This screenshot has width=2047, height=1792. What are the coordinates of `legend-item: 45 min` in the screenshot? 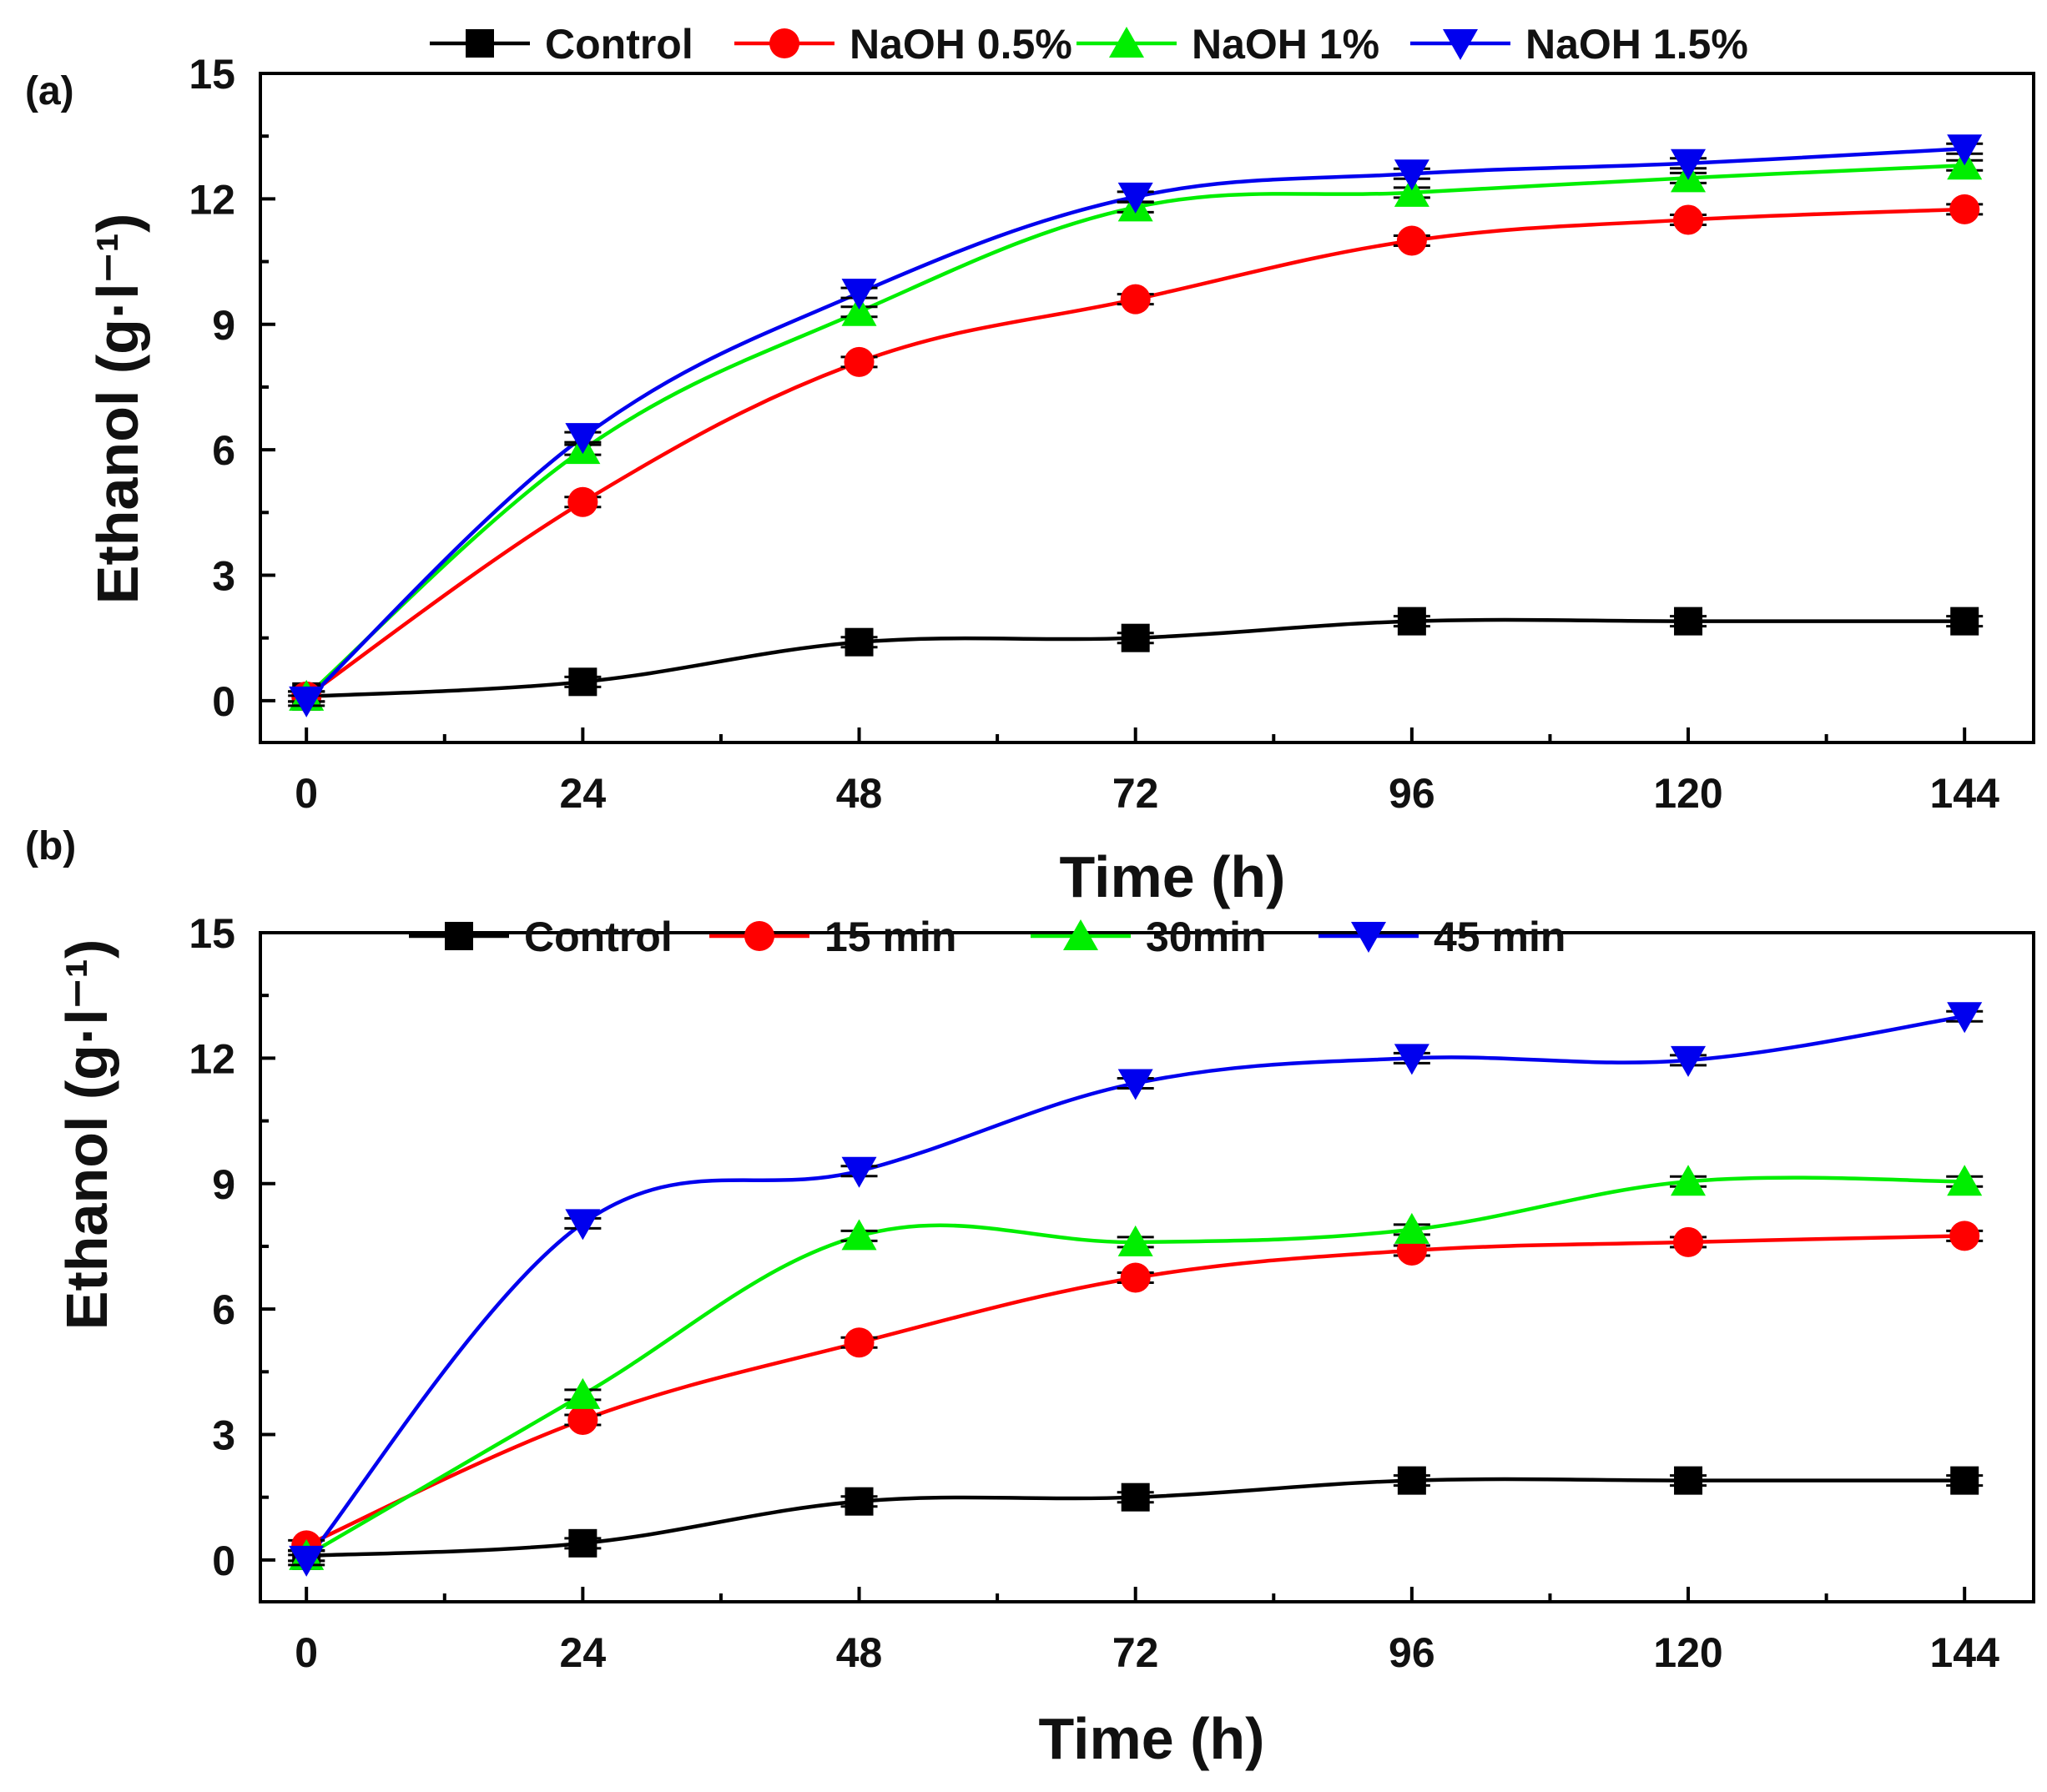 It's located at (1442, 937).